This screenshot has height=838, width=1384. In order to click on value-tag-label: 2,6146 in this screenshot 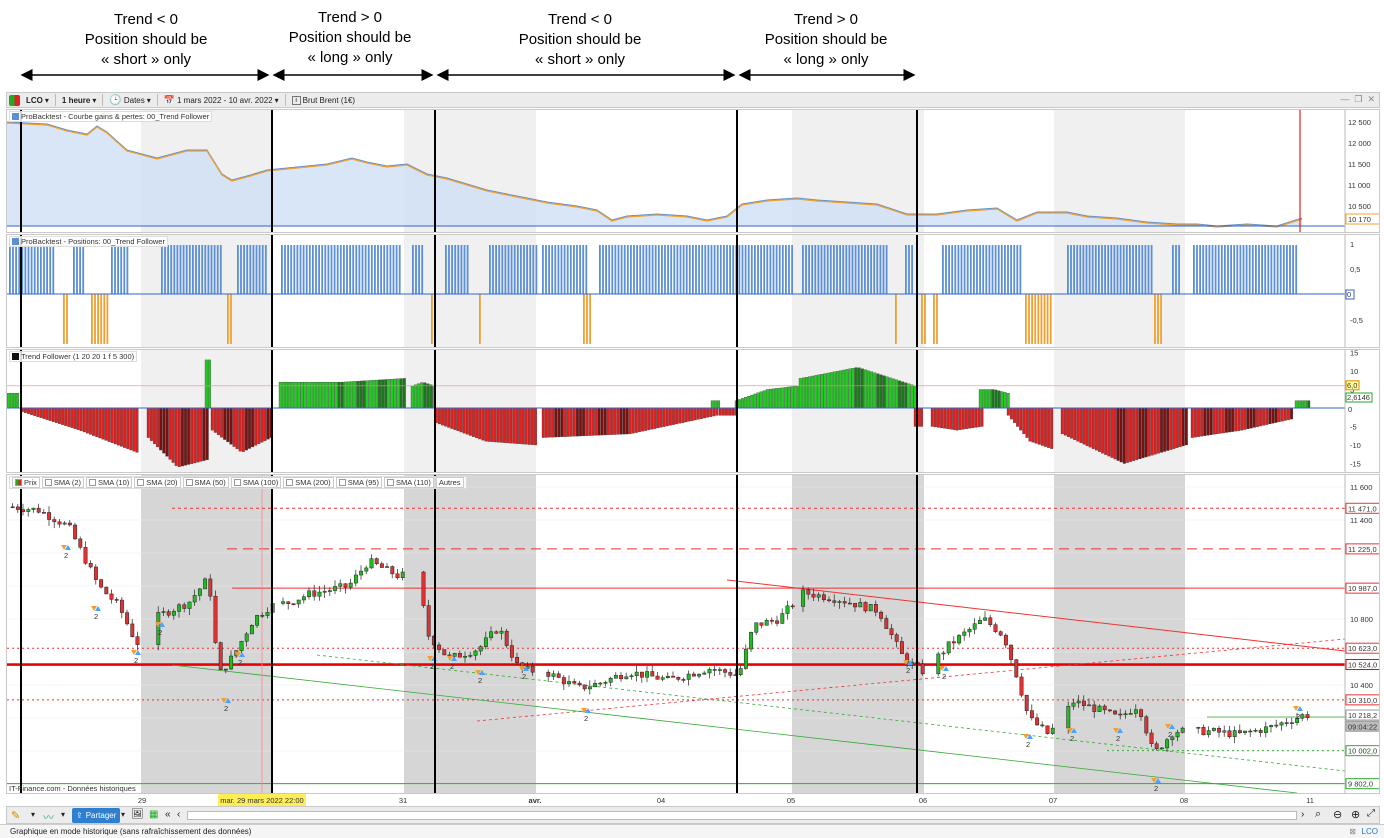, I will do `click(1358, 397)`.